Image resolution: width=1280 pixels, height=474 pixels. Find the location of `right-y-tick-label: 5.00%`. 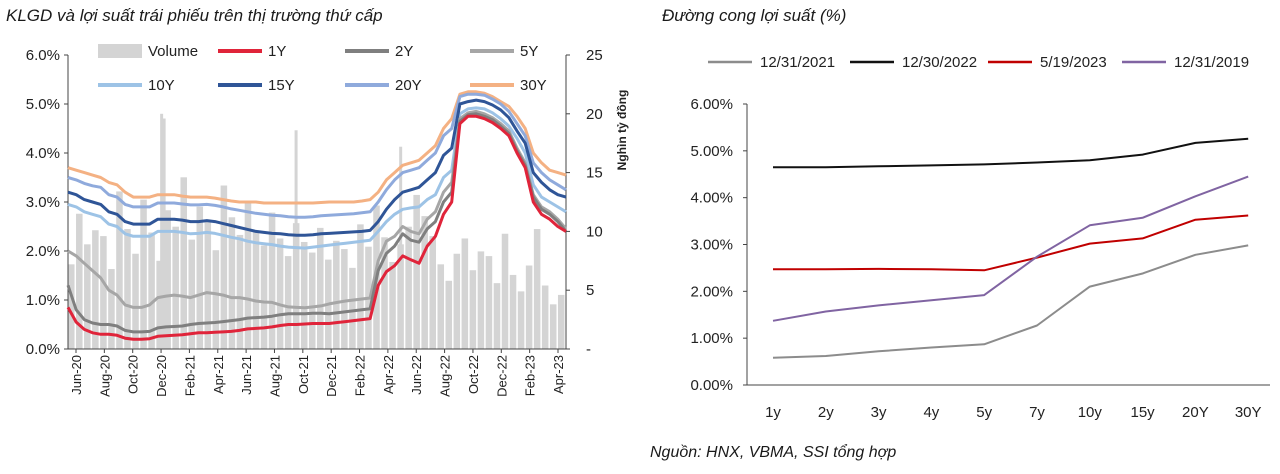

right-y-tick-label: 5.00% is located at coordinates (711, 151).